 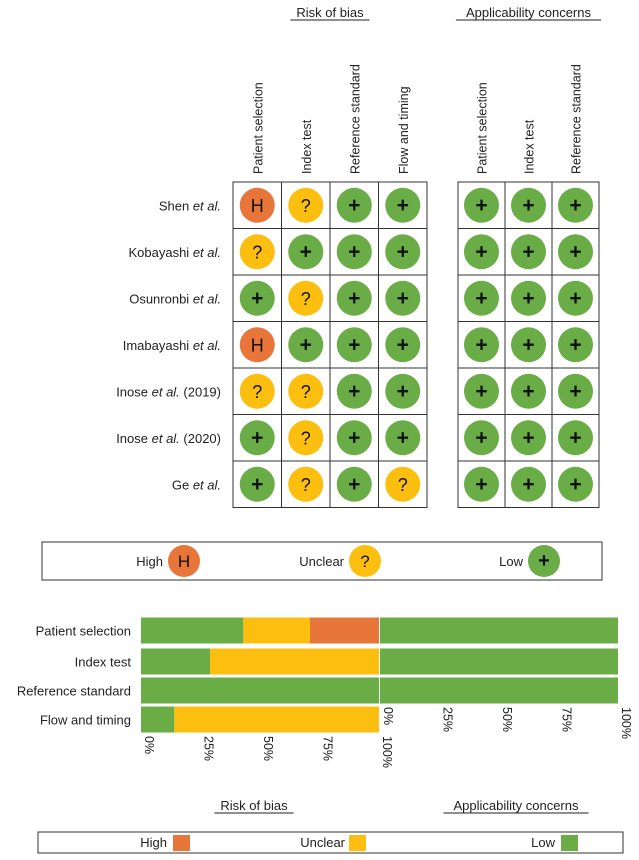 I want to click on bar-legend-label: Low, so click(x=543, y=842).